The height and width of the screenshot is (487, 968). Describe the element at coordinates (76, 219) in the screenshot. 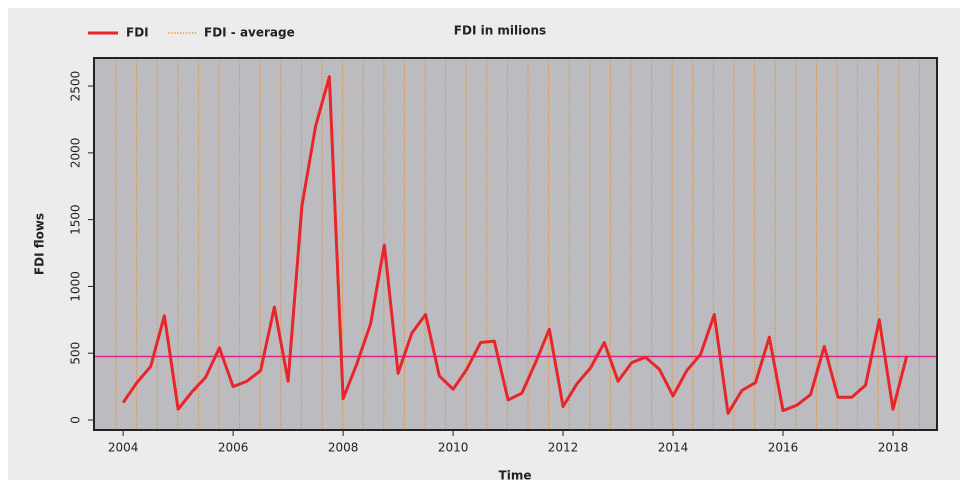

I see `y-tick-label: 1500` at that location.